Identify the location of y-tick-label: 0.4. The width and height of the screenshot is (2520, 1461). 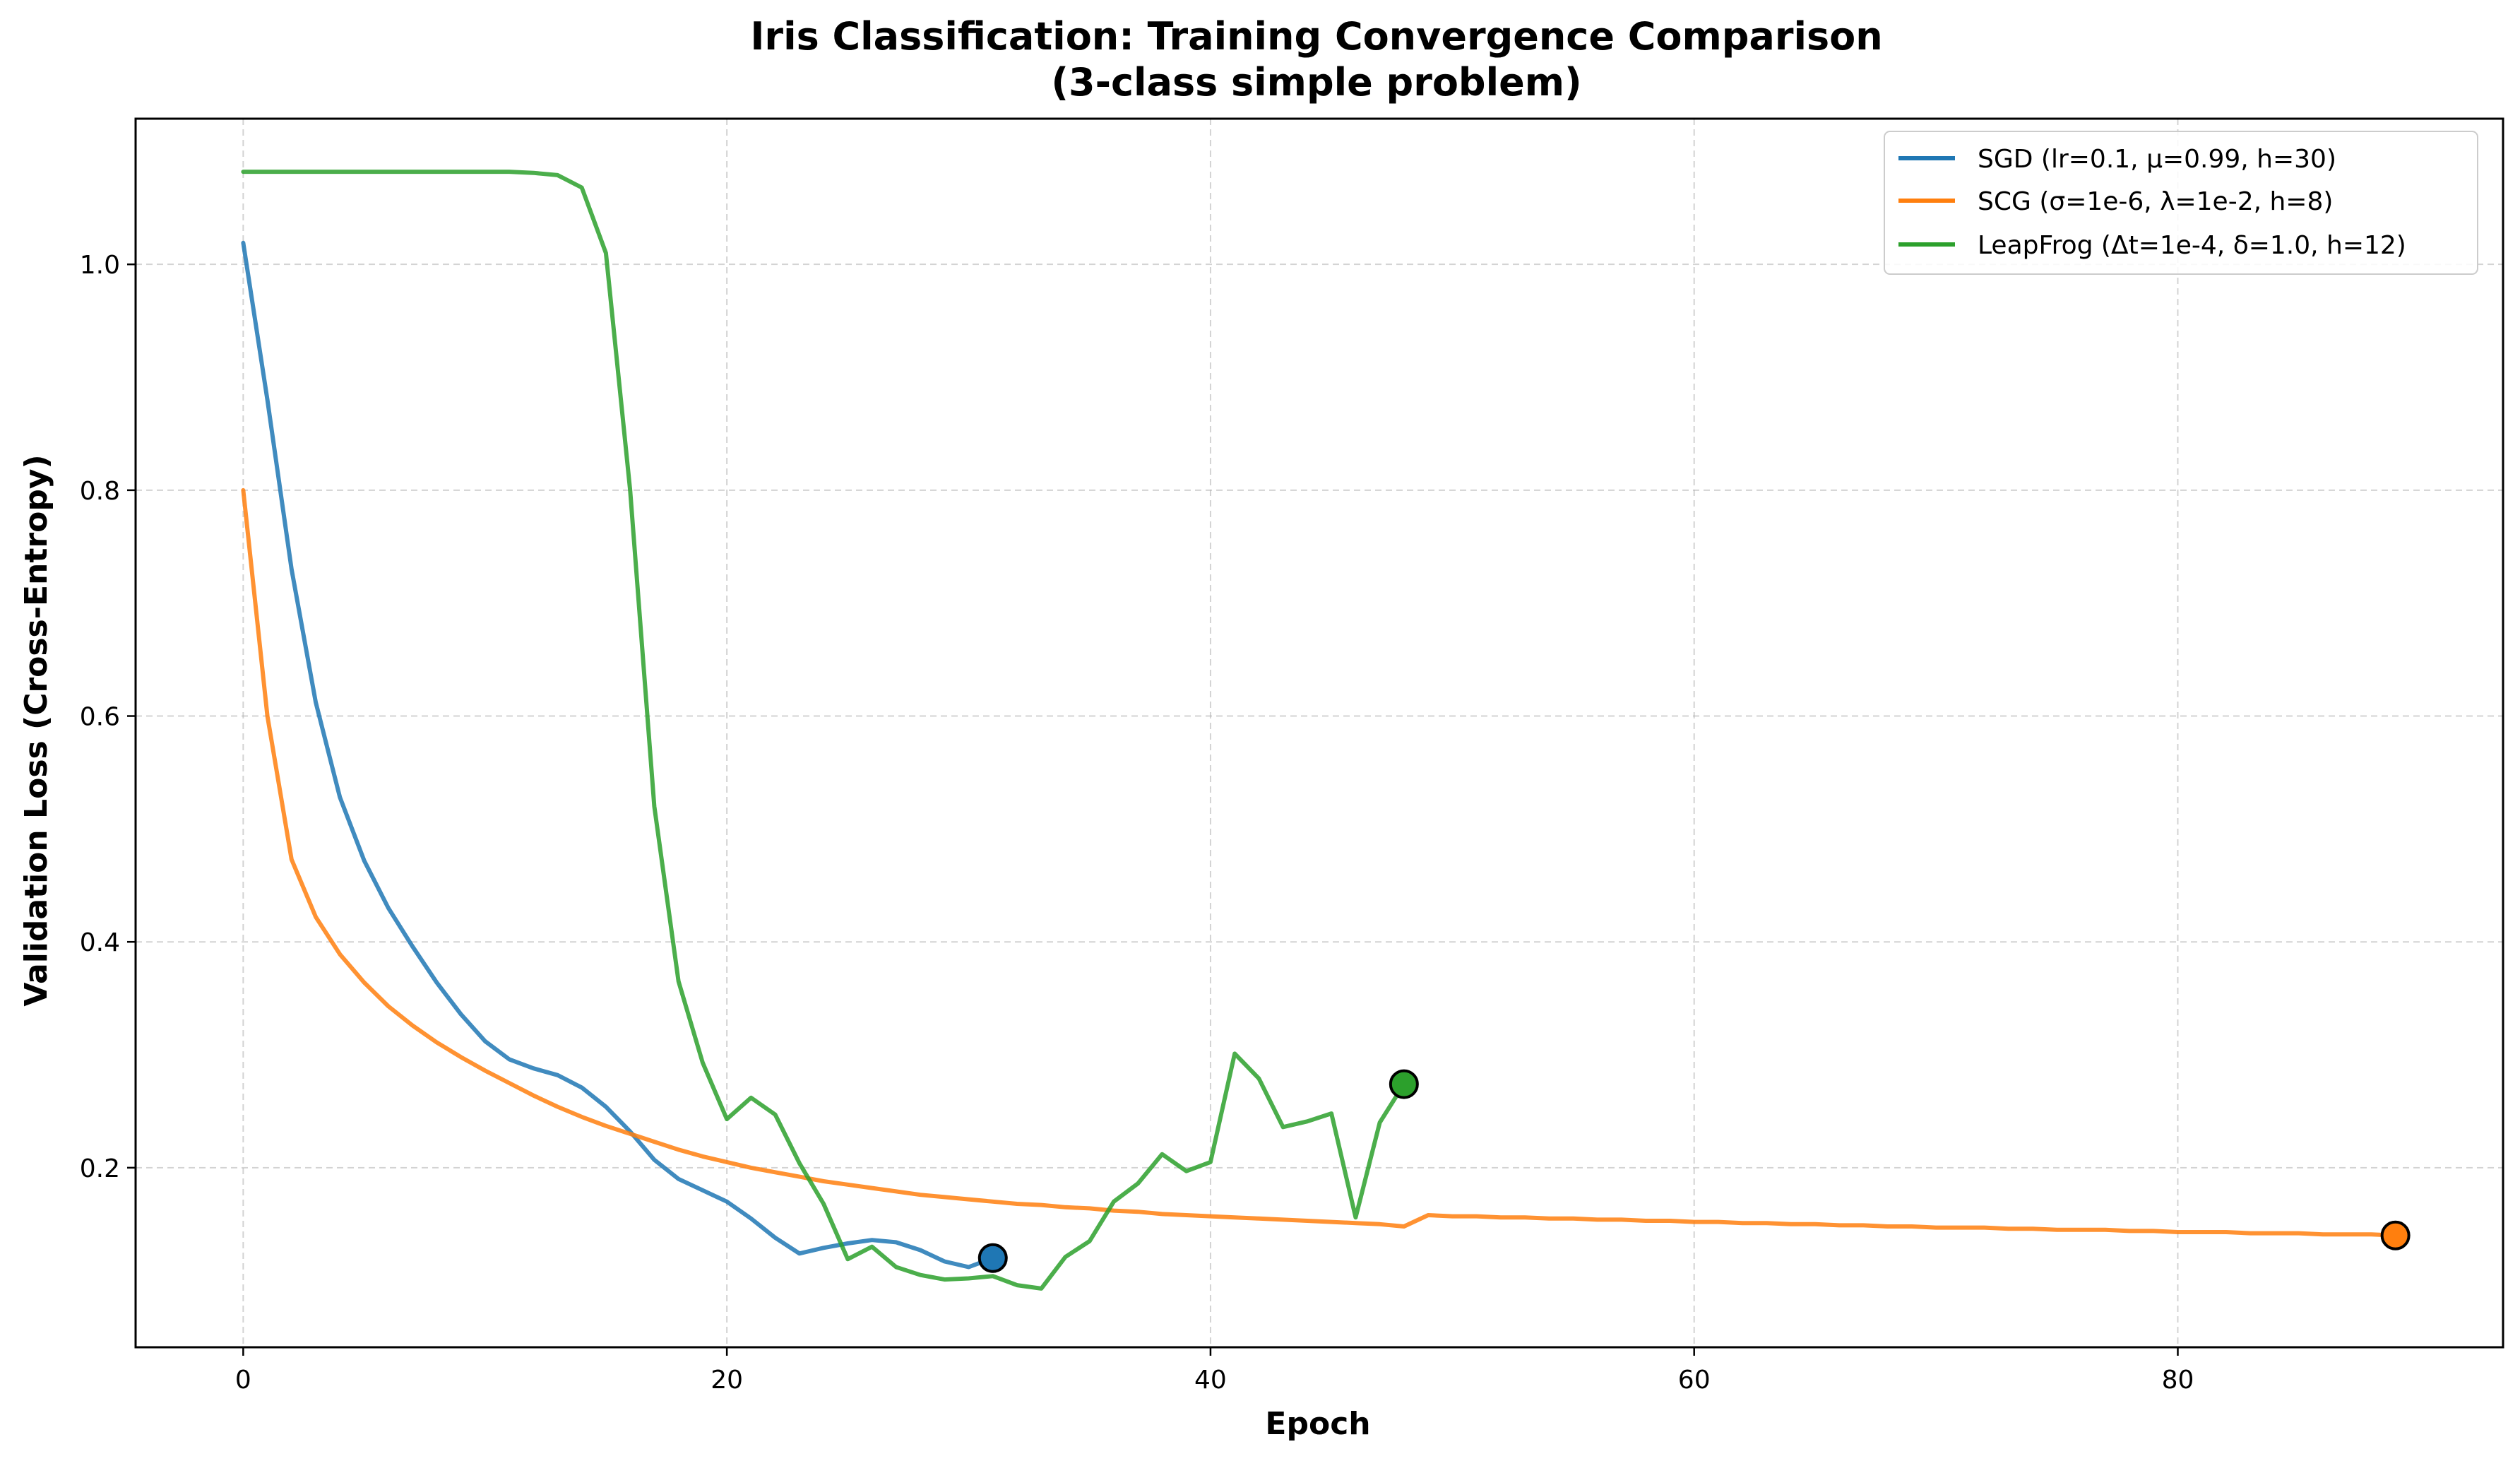
(100, 942).